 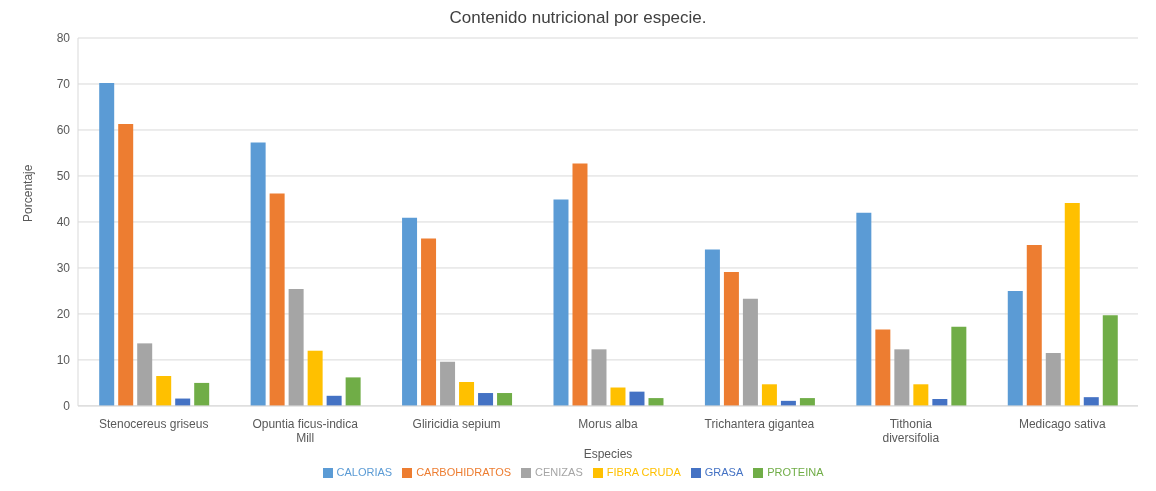 I want to click on legend-label: CALORIAS, so click(x=364, y=471).